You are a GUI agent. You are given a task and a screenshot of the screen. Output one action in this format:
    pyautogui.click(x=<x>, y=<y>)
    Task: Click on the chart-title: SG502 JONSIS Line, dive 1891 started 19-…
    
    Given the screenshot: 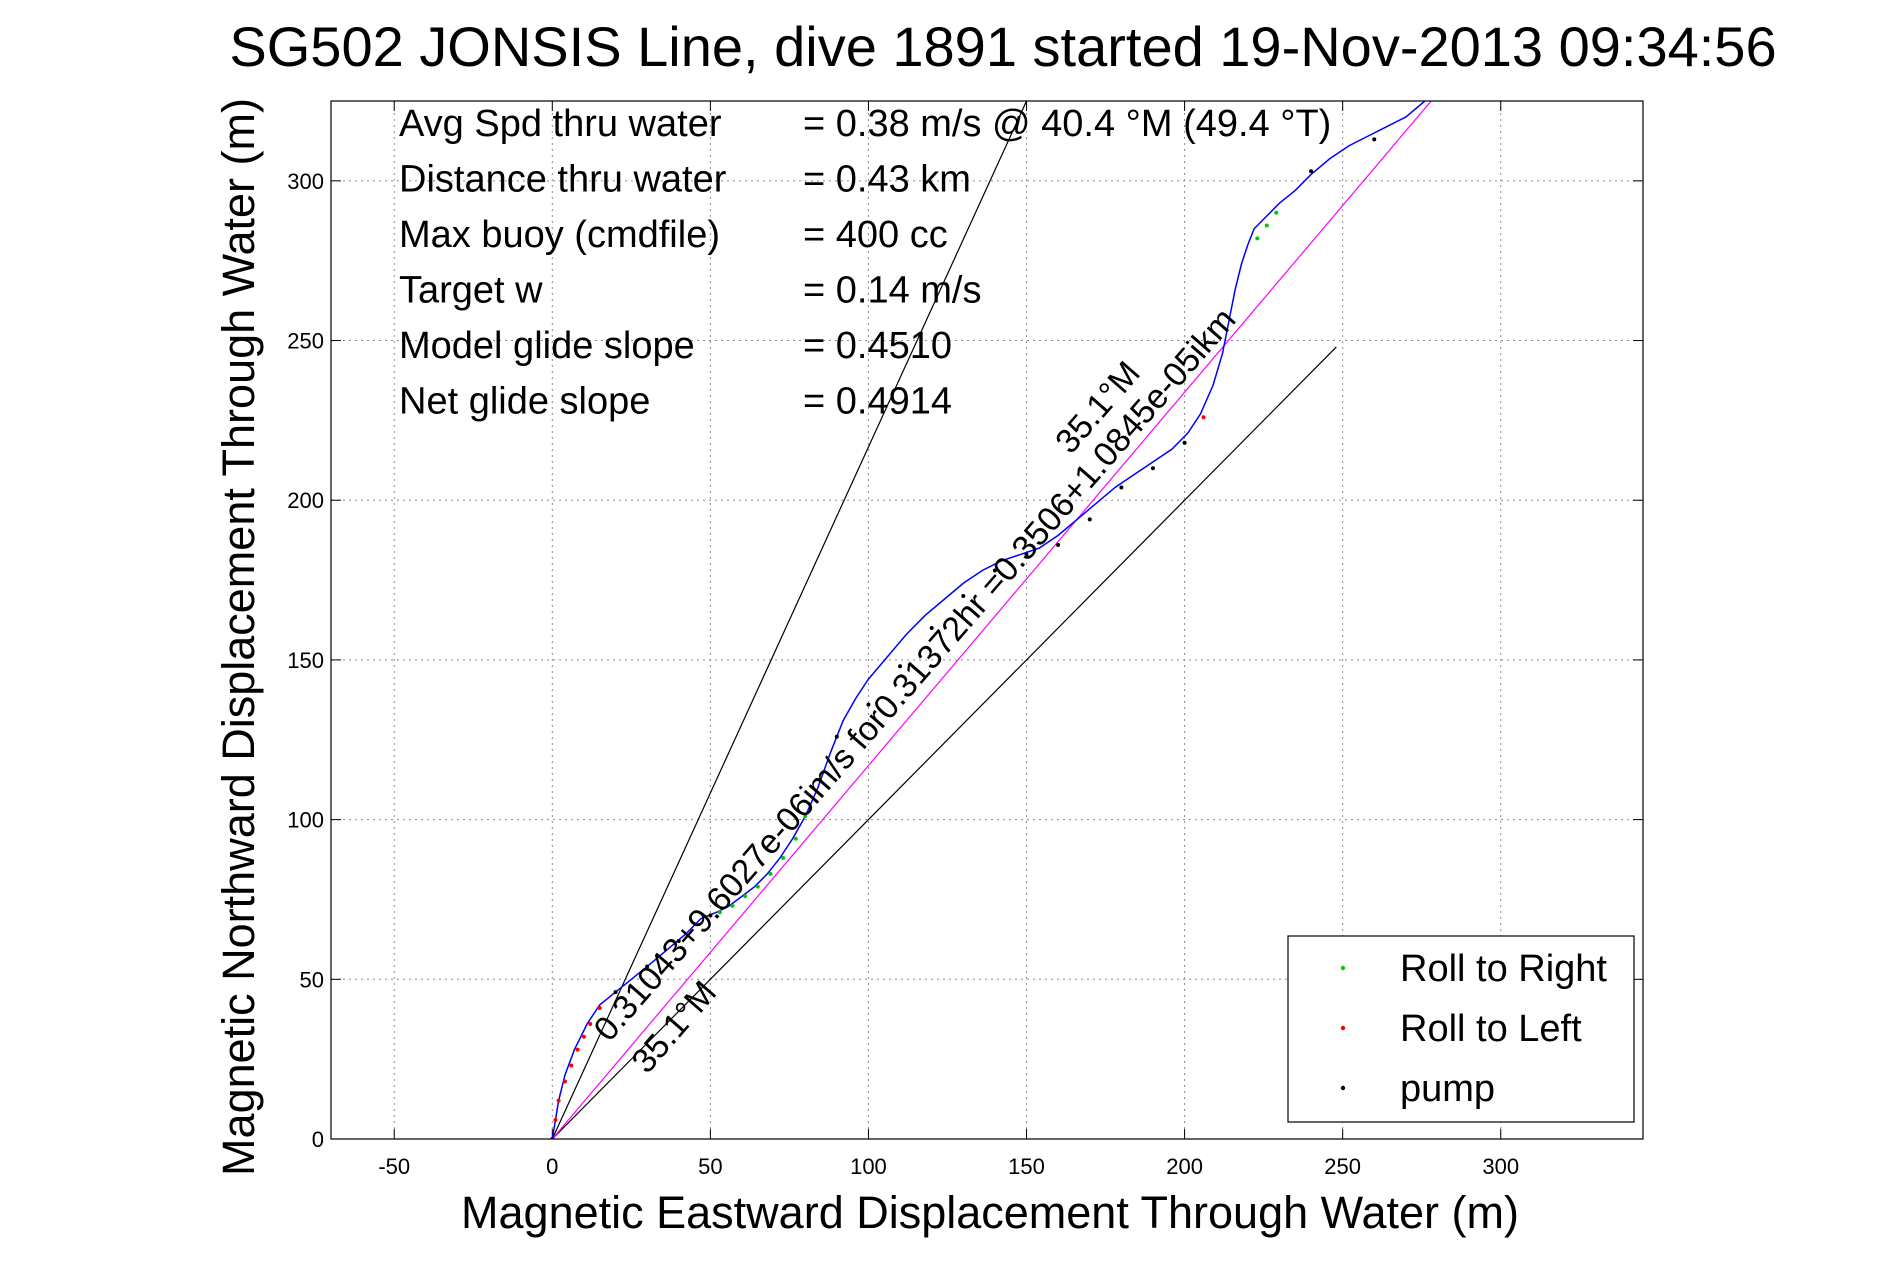 What is the action you would take?
    pyautogui.click(x=1002, y=46)
    